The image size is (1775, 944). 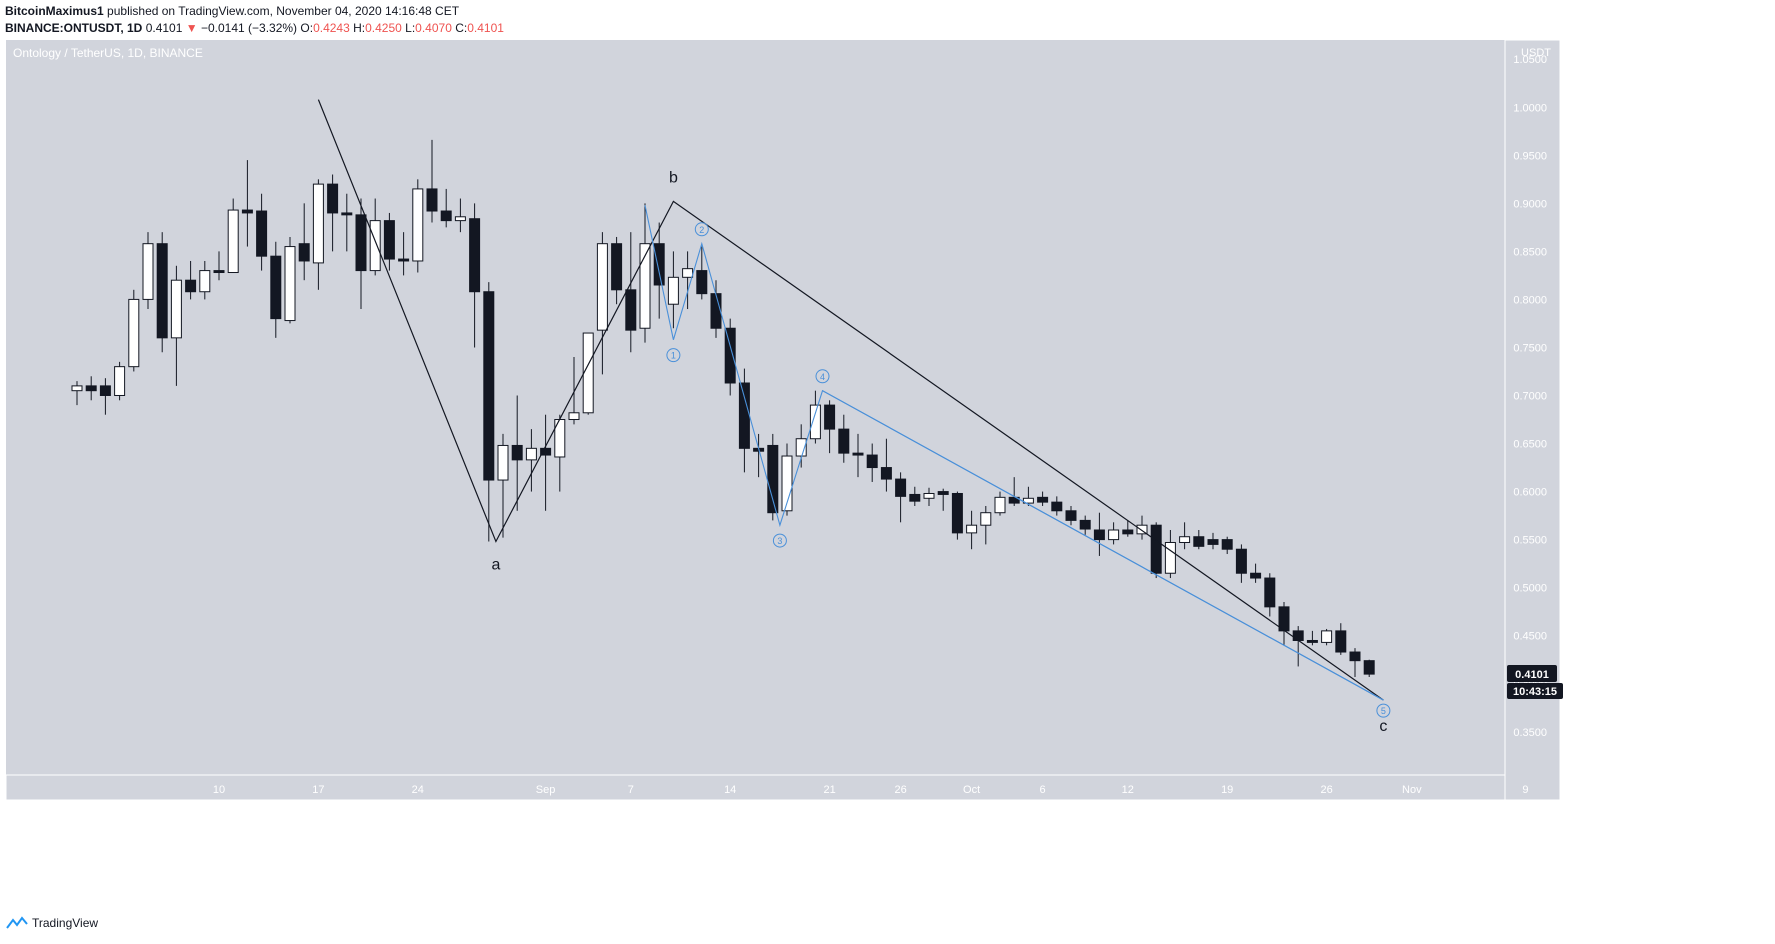 What do you see at coordinates (383, 28) in the screenshot?
I see `high-value: 0.4250` at bounding box center [383, 28].